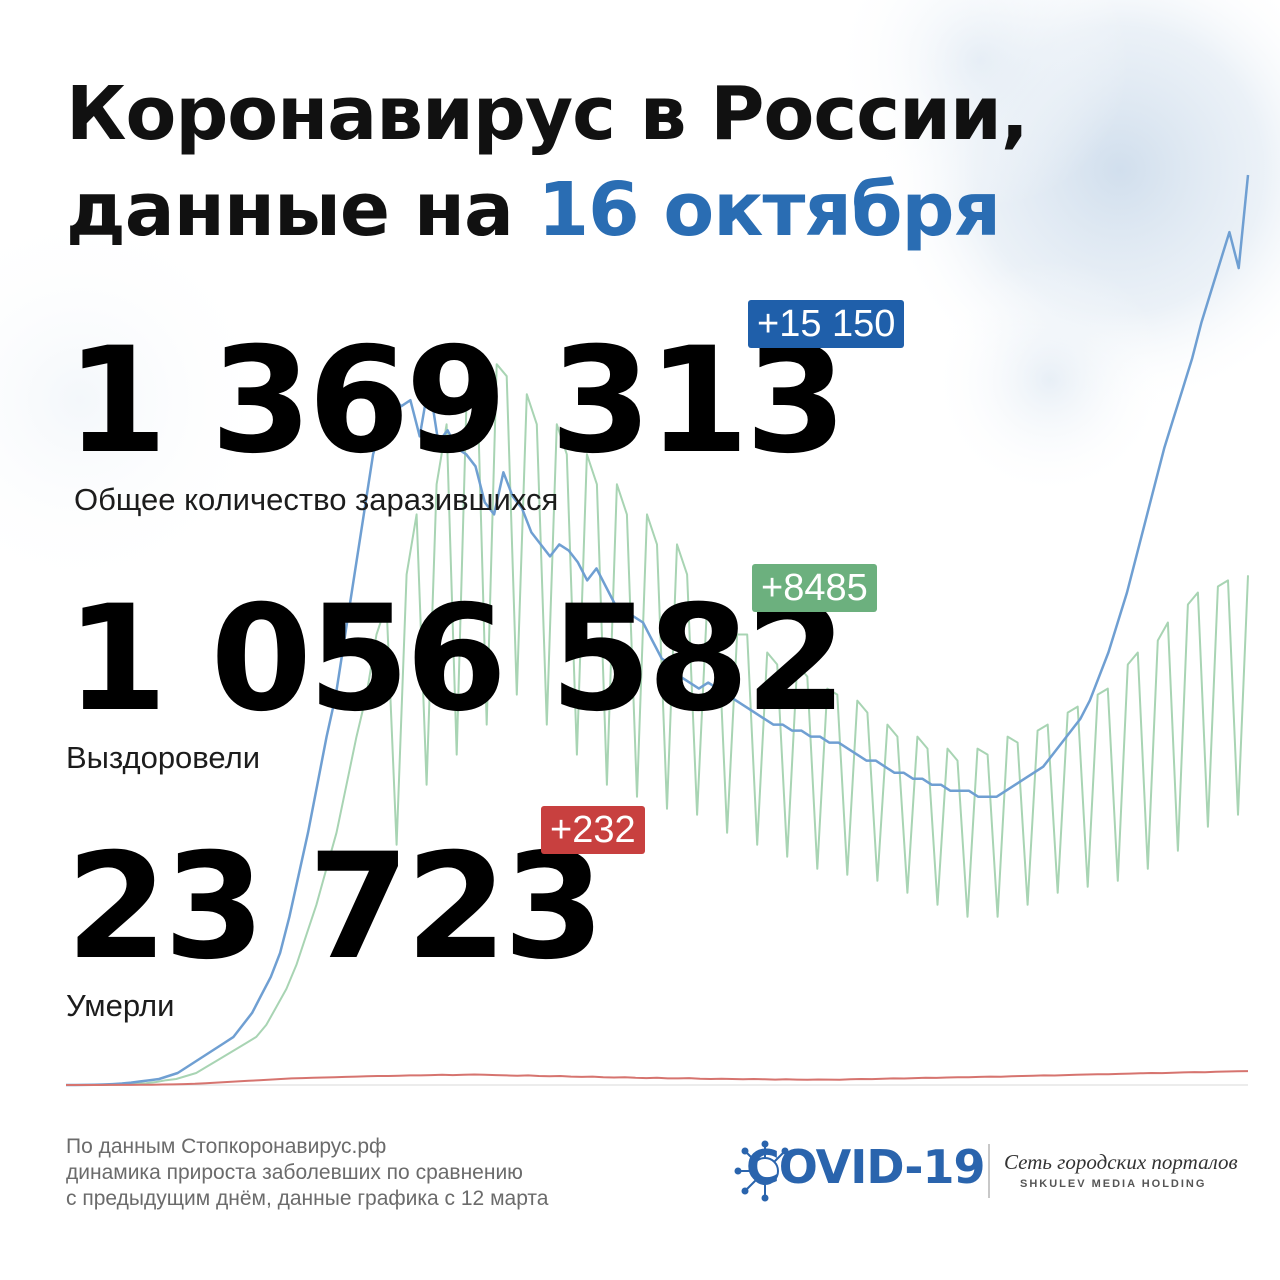  I want to click on deaths-line, so click(657, 1078).